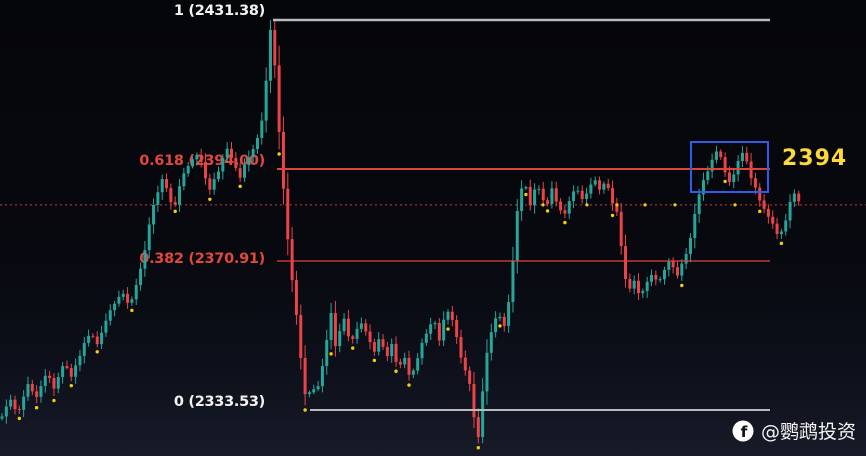 Image resolution: width=866 pixels, height=456 pixels. Describe the element at coordinates (729, 167) in the screenshot. I see `highlight-box` at that location.